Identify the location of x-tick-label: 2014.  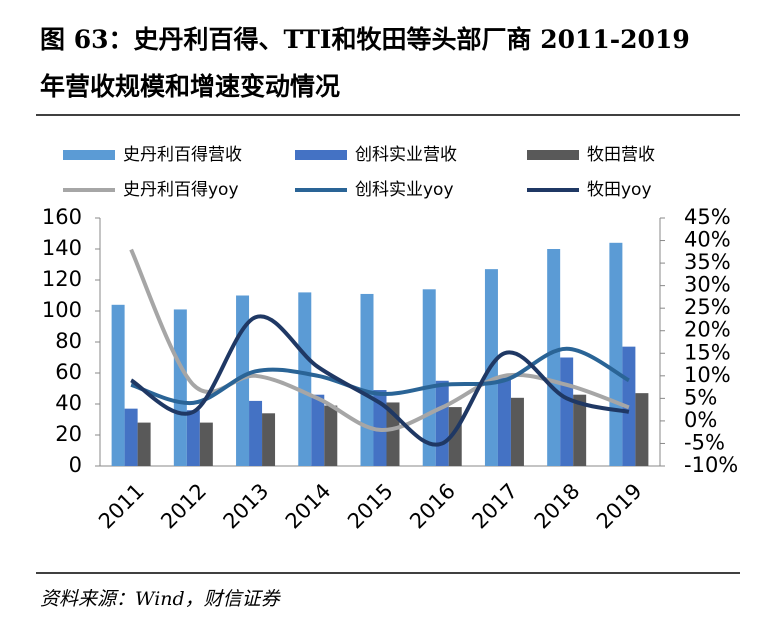
(308, 506).